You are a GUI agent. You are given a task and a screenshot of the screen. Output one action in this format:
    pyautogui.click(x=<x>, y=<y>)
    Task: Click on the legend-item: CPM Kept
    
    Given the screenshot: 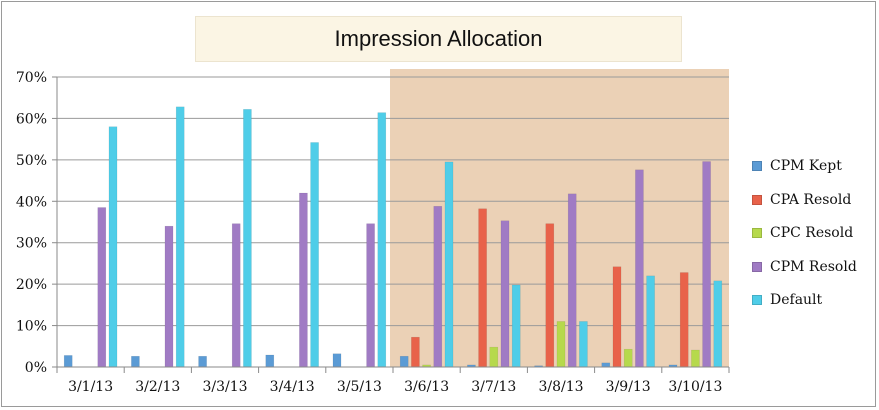 What is the action you would take?
    pyautogui.click(x=797, y=166)
    